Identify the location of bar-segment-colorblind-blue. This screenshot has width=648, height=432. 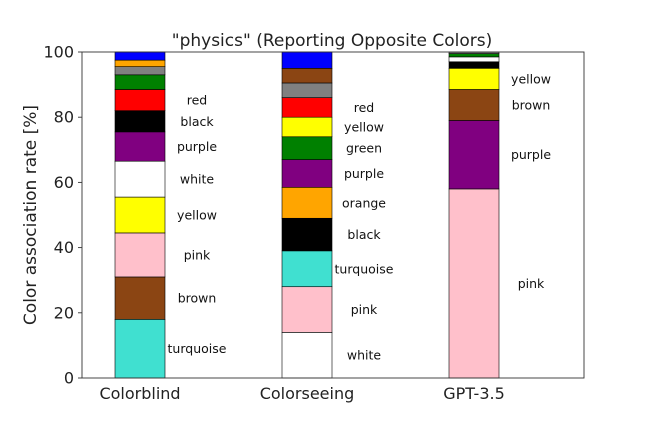
(140, 56).